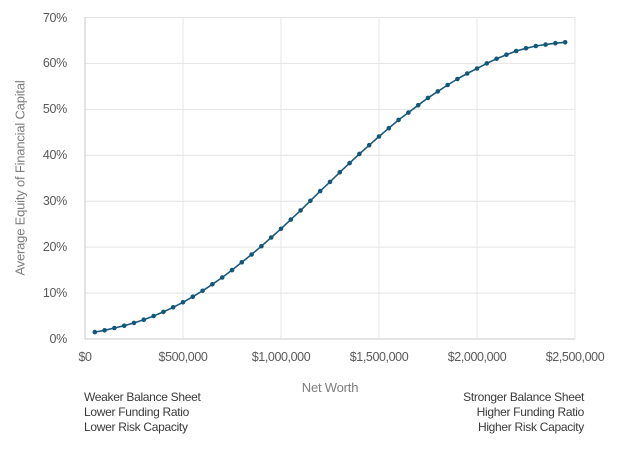 This screenshot has height=457, width=624. Describe the element at coordinates (330, 387) in the screenshot. I see `x-axis-title: Net Worth` at that location.